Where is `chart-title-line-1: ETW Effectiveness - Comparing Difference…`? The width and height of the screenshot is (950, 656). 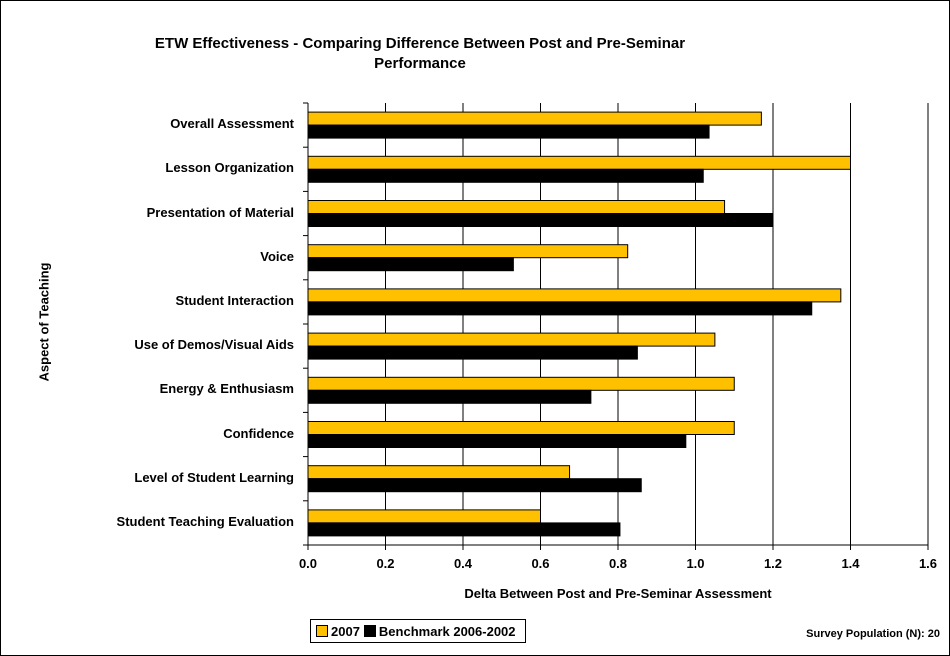
chart-title-line-1: ETW Effectiveness - Comparing Difference… is located at coordinates (420, 43).